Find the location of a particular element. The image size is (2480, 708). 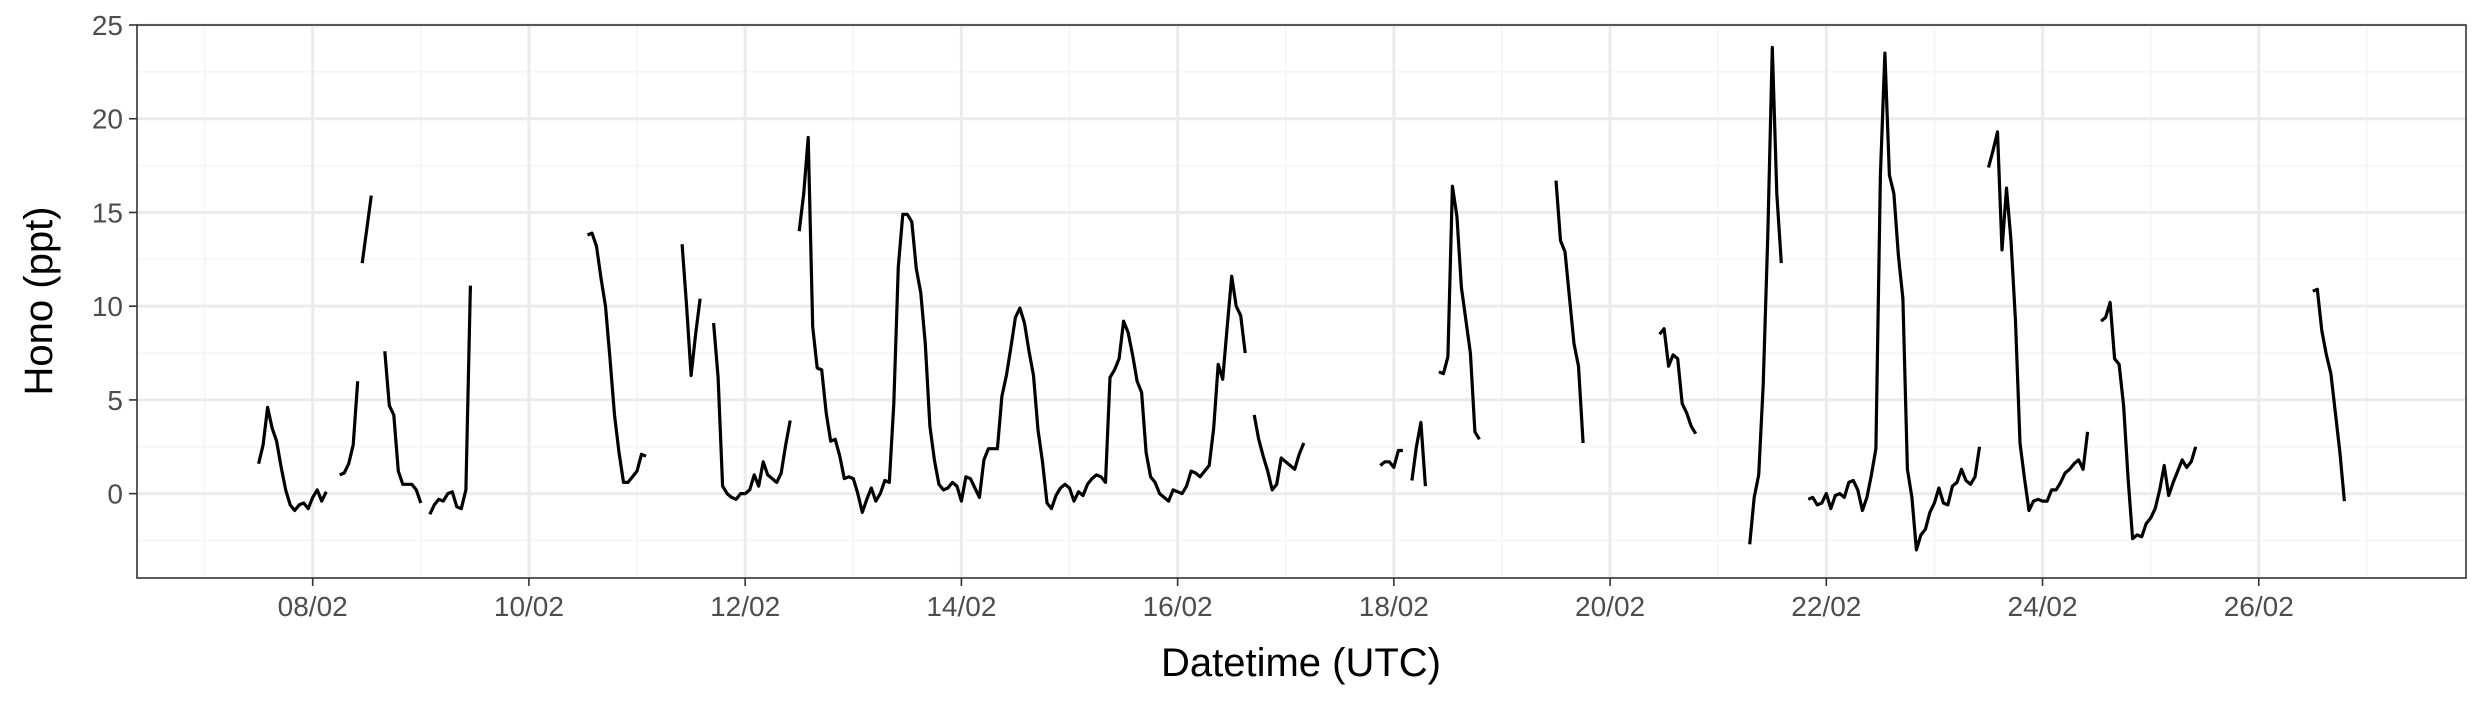

y-tick-label: 10 is located at coordinates (107, 306).